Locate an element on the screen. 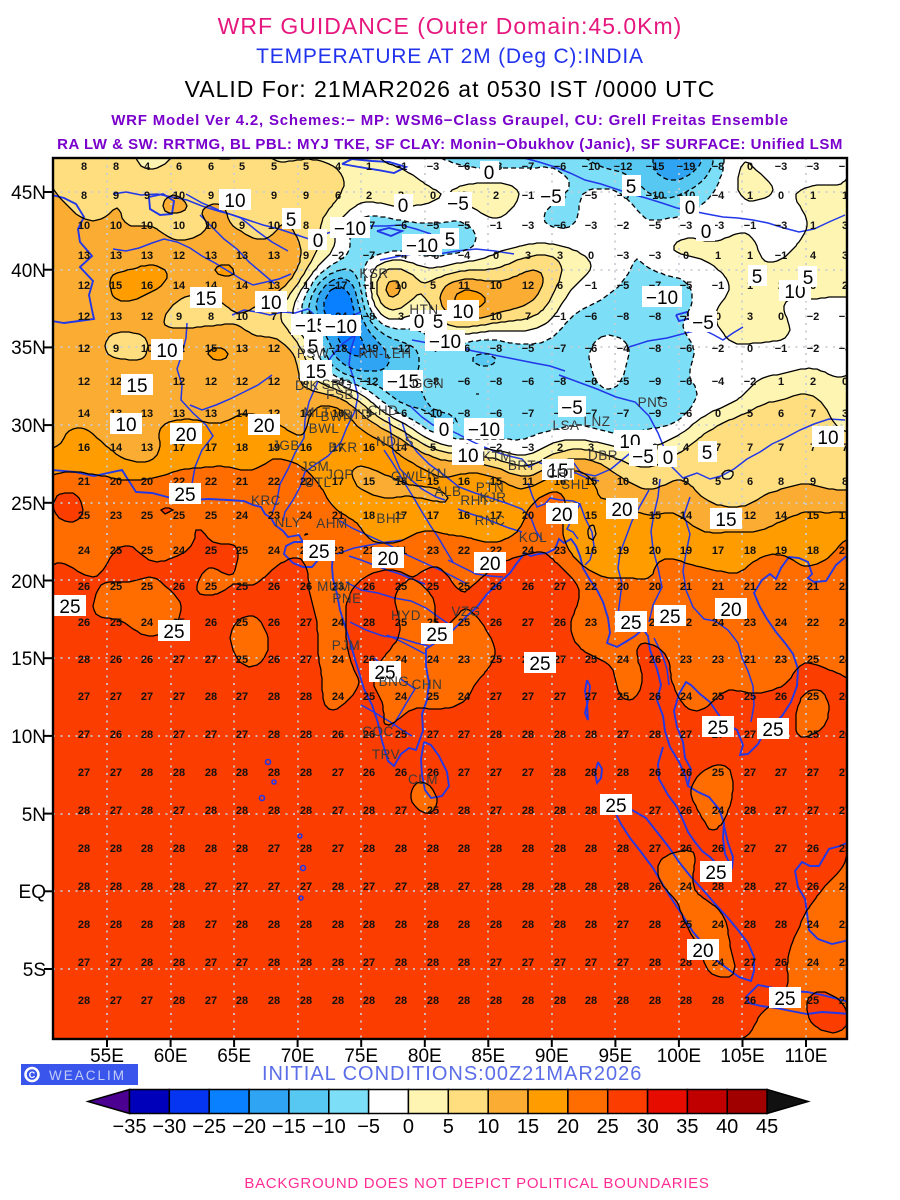  svg-text: CHT is located at coordinates (560, 473).